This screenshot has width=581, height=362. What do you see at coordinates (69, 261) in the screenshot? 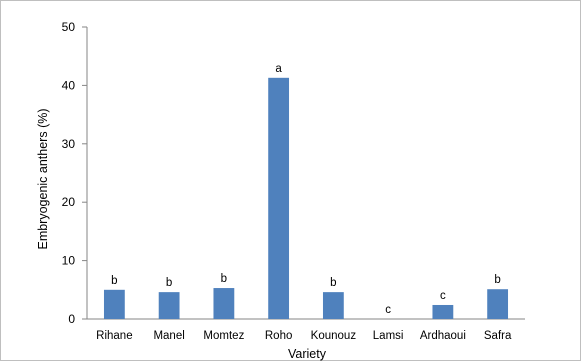
I see `y-tick-label: 10` at bounding box center [69, 261].